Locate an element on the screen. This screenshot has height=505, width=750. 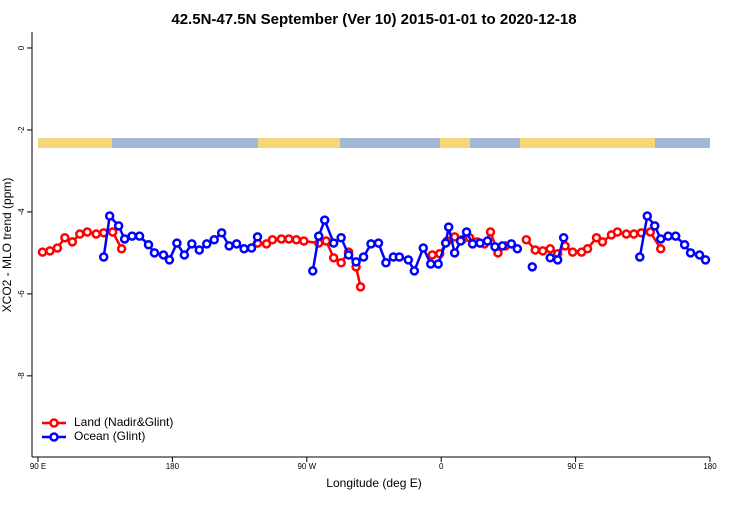
x-tick-label: 90 W is located at coordinates (306, 466).